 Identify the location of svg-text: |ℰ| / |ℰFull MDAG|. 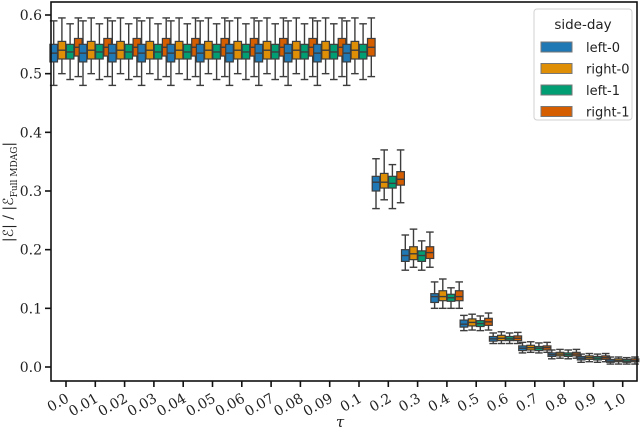
(10, 192).